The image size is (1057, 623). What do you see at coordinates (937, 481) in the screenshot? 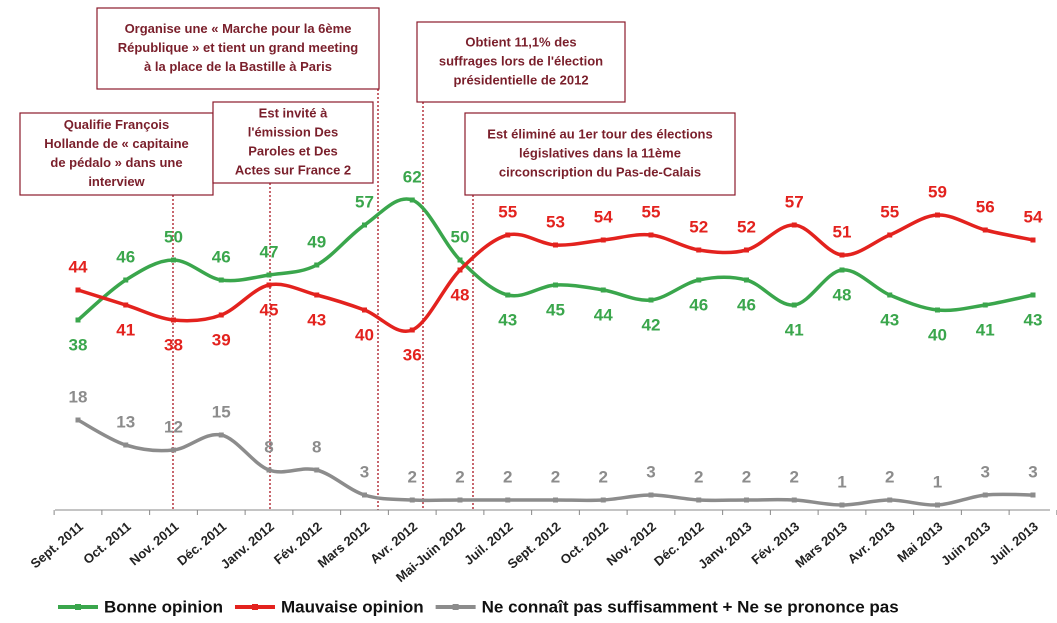
I see `data-label: 1` at bounding box center [937, 481].